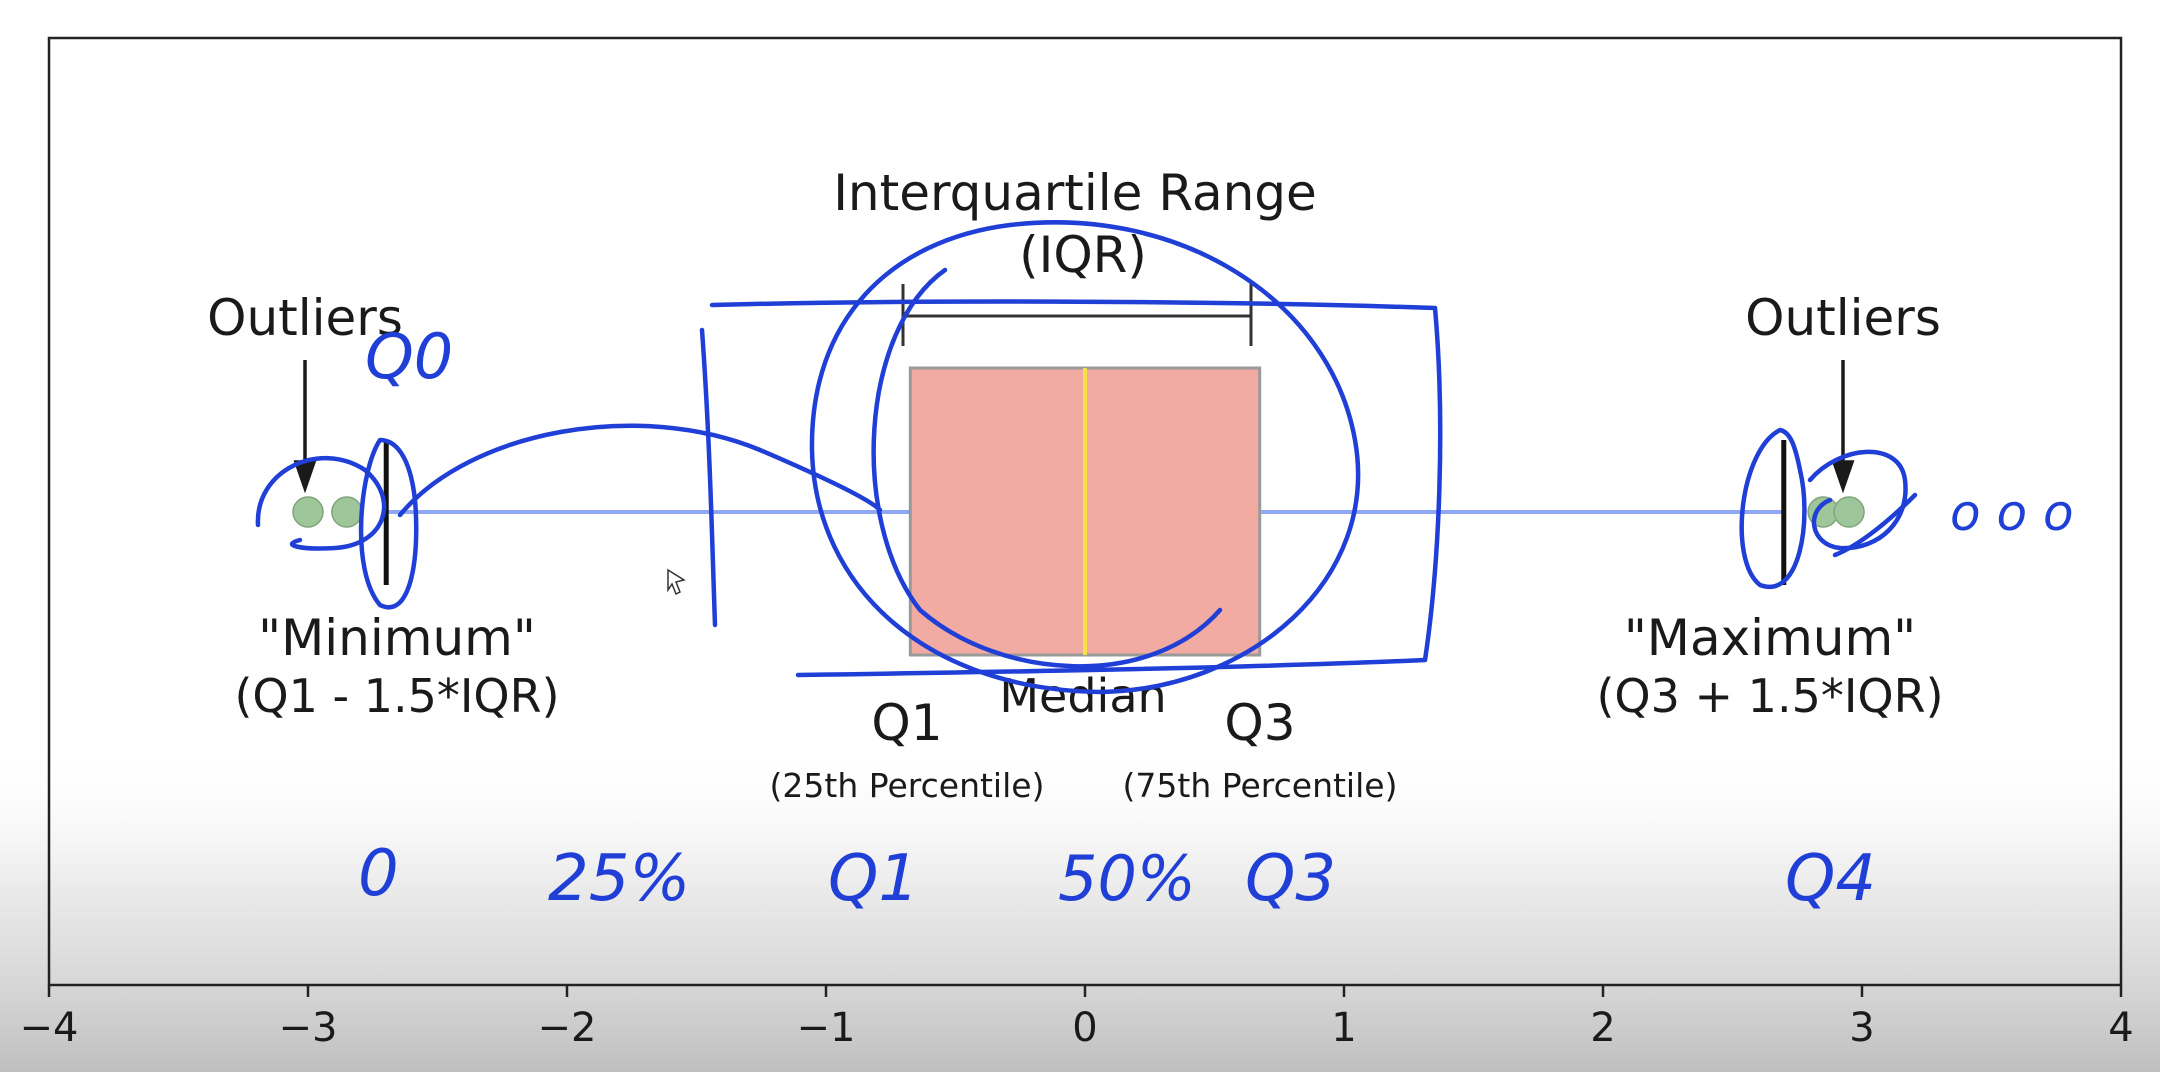  What do you see at coordinates (2120, 1028) in the screenshot?
I see `x-tick-label: 4` at bounding box center [2120, 1028].